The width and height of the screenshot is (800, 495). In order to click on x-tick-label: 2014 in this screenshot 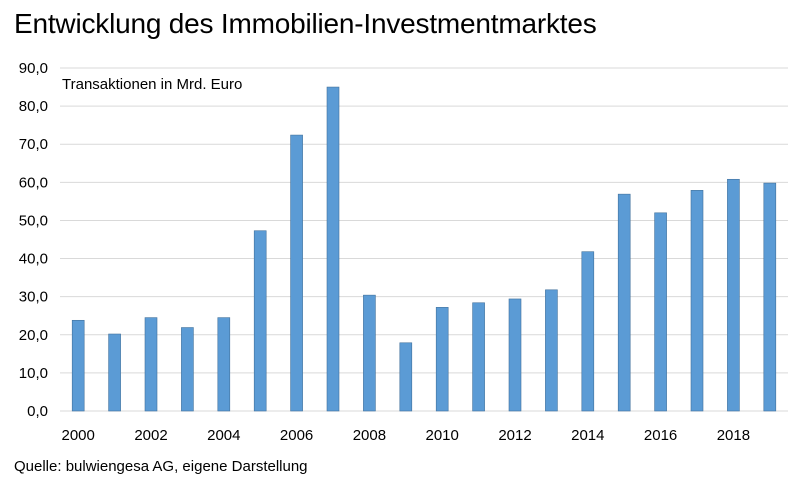, I will do `click(587, 435)`.